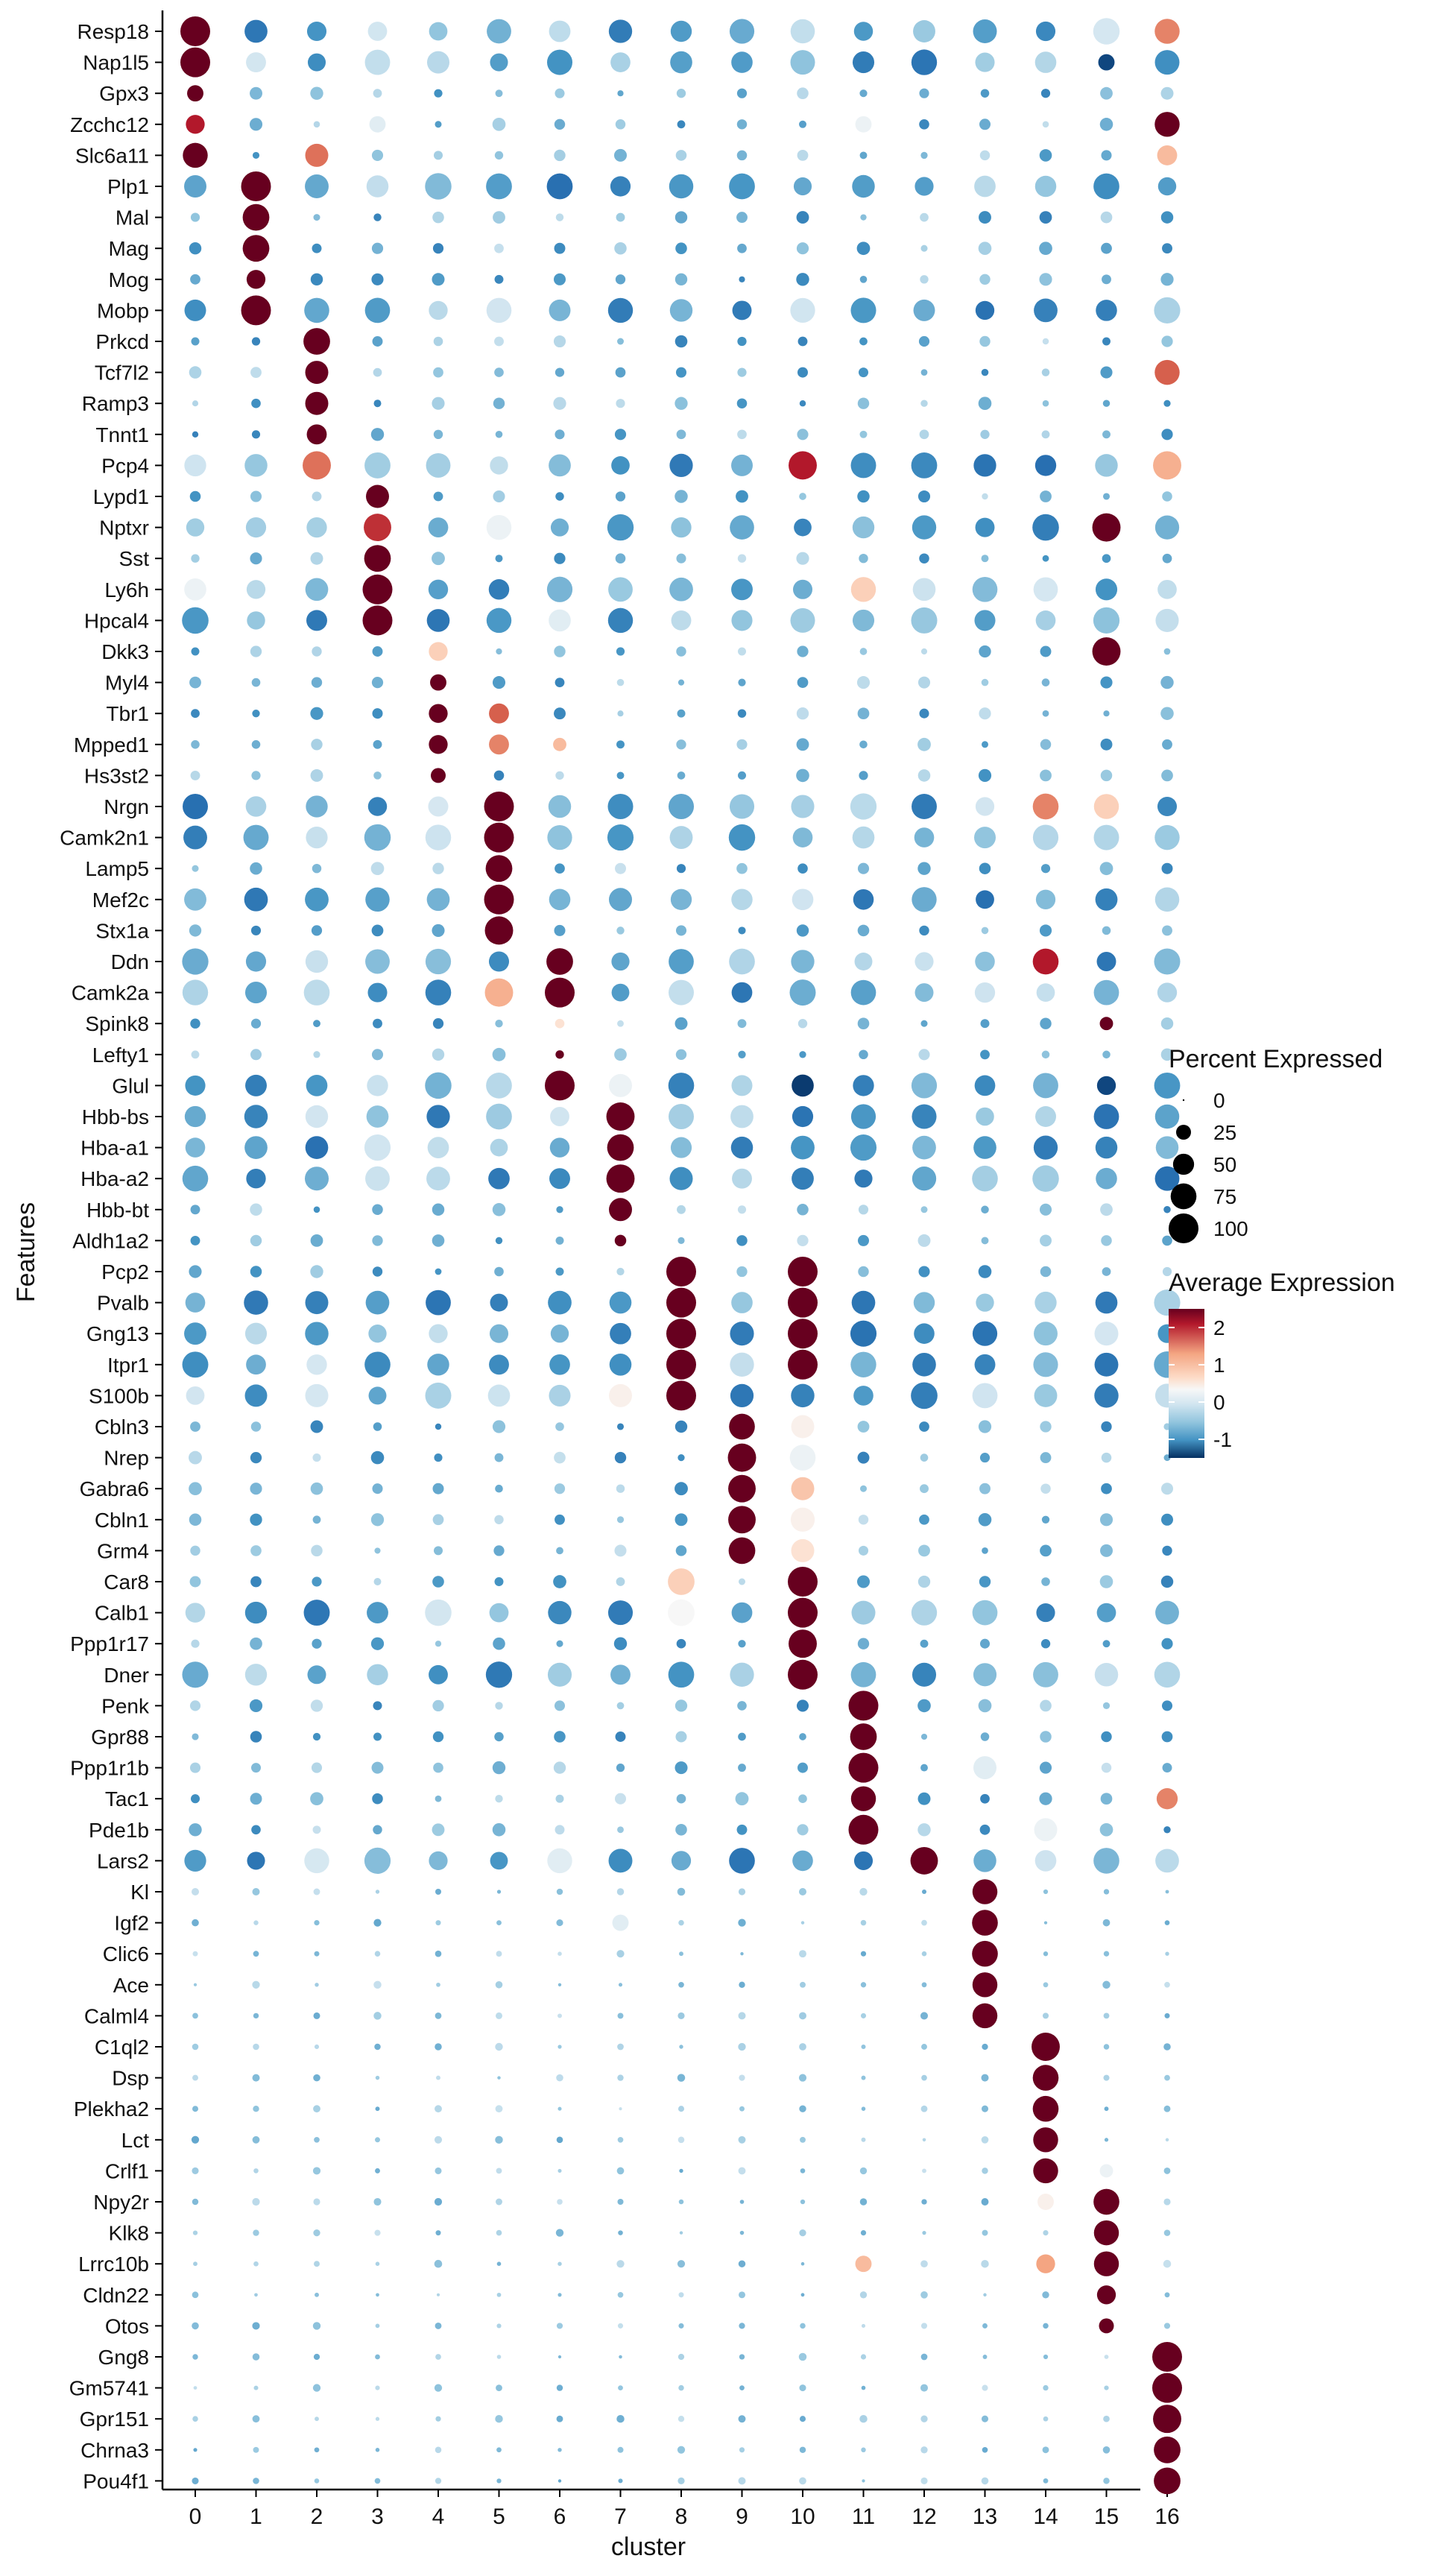 The image size is (1431, 2576). What do you see at coordinates (120, 900) in the screenshot?
I see `gene-label: Mef2c` at bounding box center [120, 900].